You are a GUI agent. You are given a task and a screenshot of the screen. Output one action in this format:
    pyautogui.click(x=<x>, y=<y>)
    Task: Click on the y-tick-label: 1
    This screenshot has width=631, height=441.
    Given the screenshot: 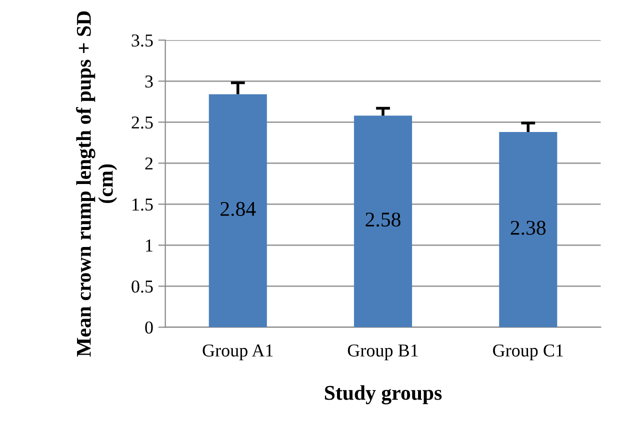 What is the action you would take?
    pyautogui.click(x=149, y=246)
    